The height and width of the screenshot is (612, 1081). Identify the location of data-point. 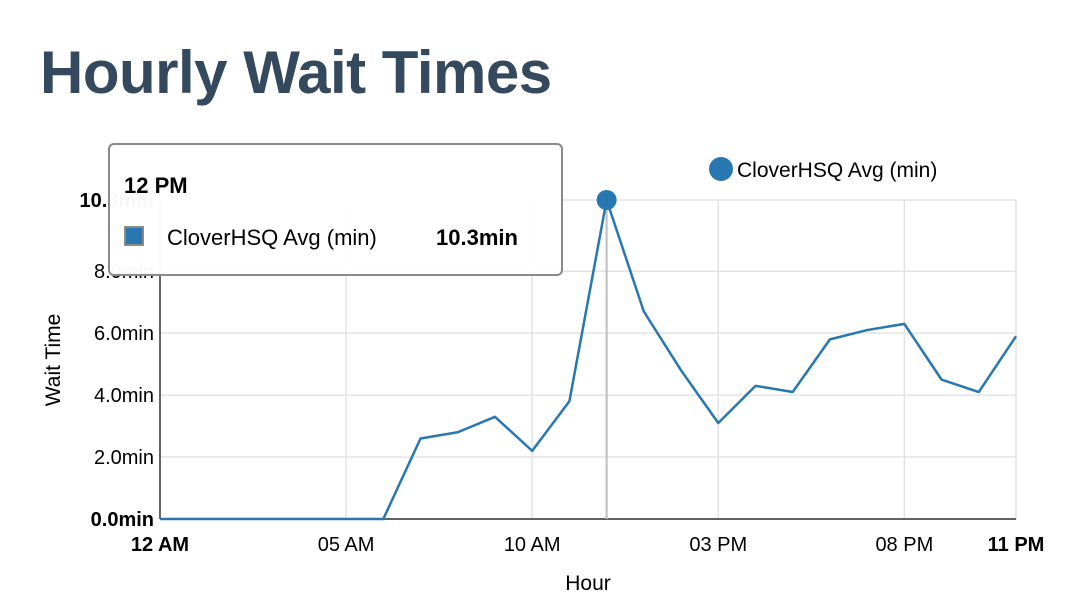
(606, 200).